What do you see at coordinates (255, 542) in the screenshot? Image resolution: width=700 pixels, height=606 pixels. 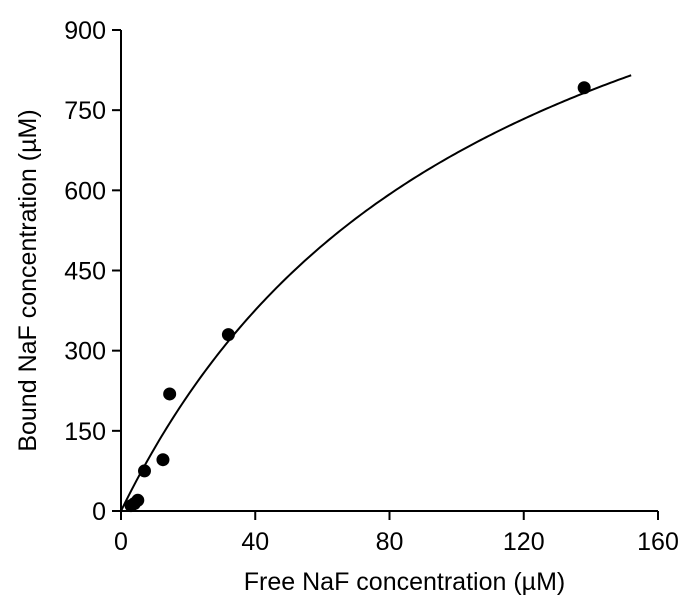 I see `x-tick-label-40: 40` at bounding box center [255, 542].